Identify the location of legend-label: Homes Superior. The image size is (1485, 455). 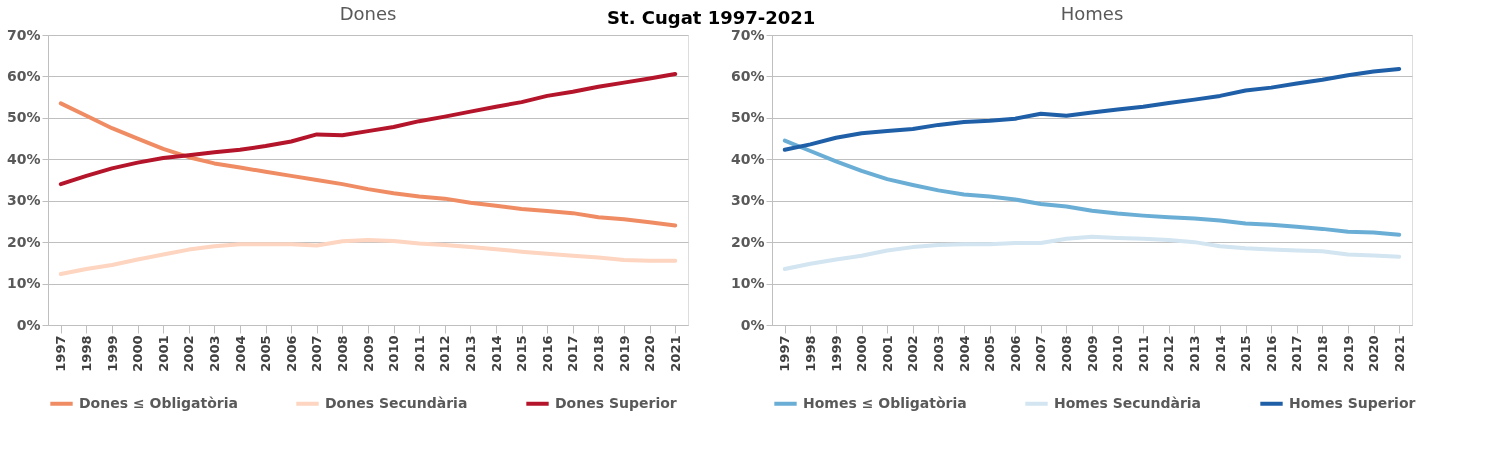
(1352, 402).